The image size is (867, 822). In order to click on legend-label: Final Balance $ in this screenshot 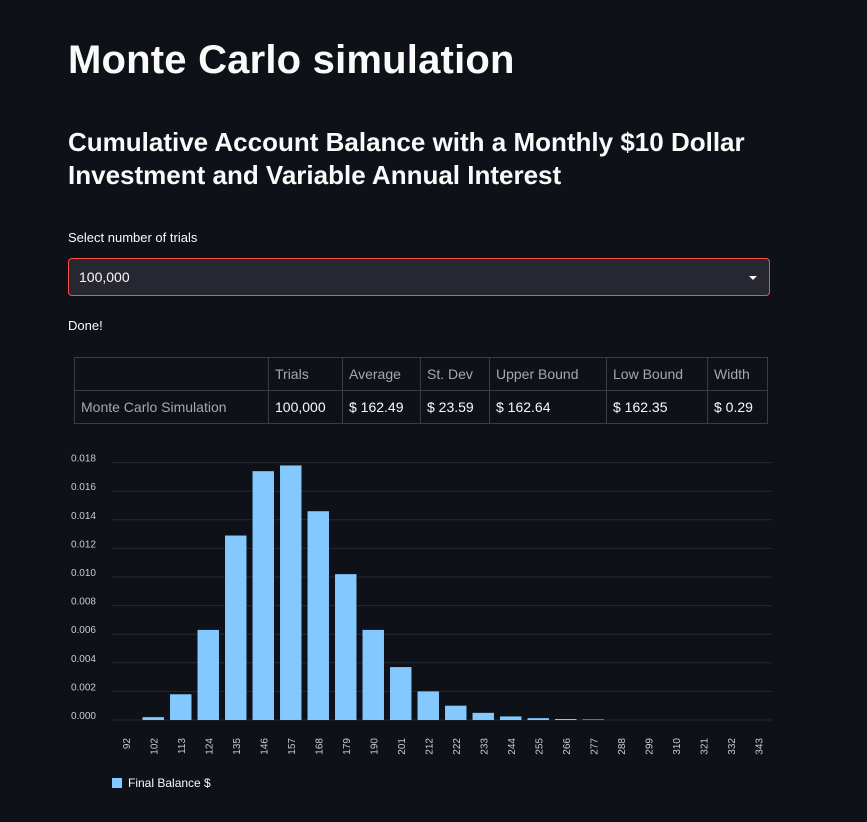, I will do `click(169, 783)`.